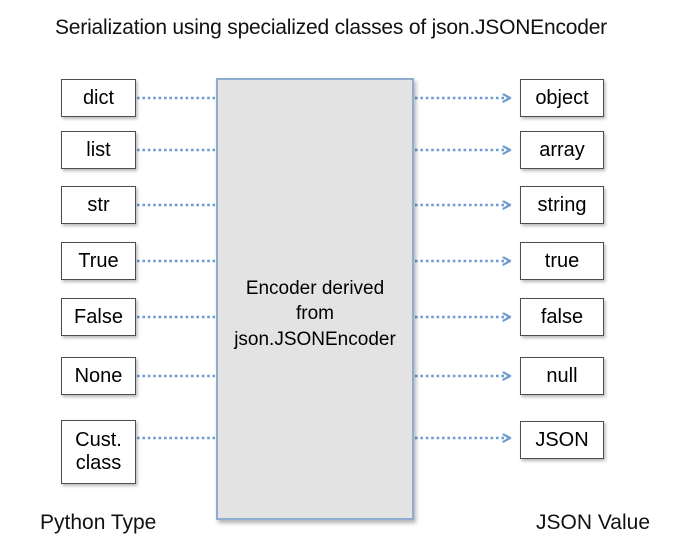 The height and width of the screenshot is (557, 676). I want to click on json-value-box-null: null, so click(562, 376).